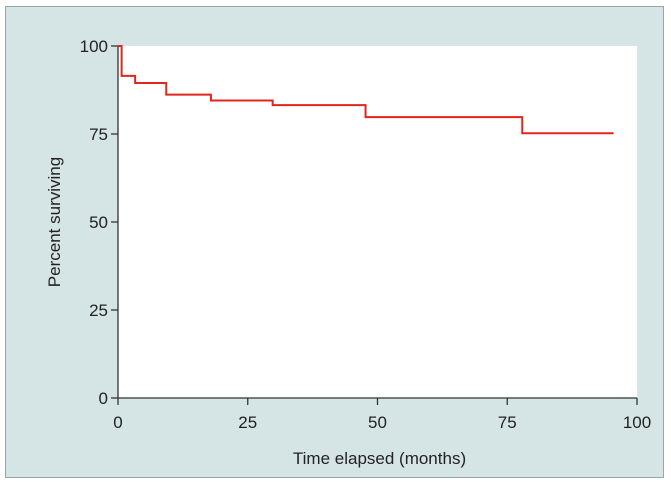 The height and width of the screenshot is (484, 671). What do you see at coordinates (366, 90) in the screenshot?
I see `series-line-survival` at bounding box center [366, 90].